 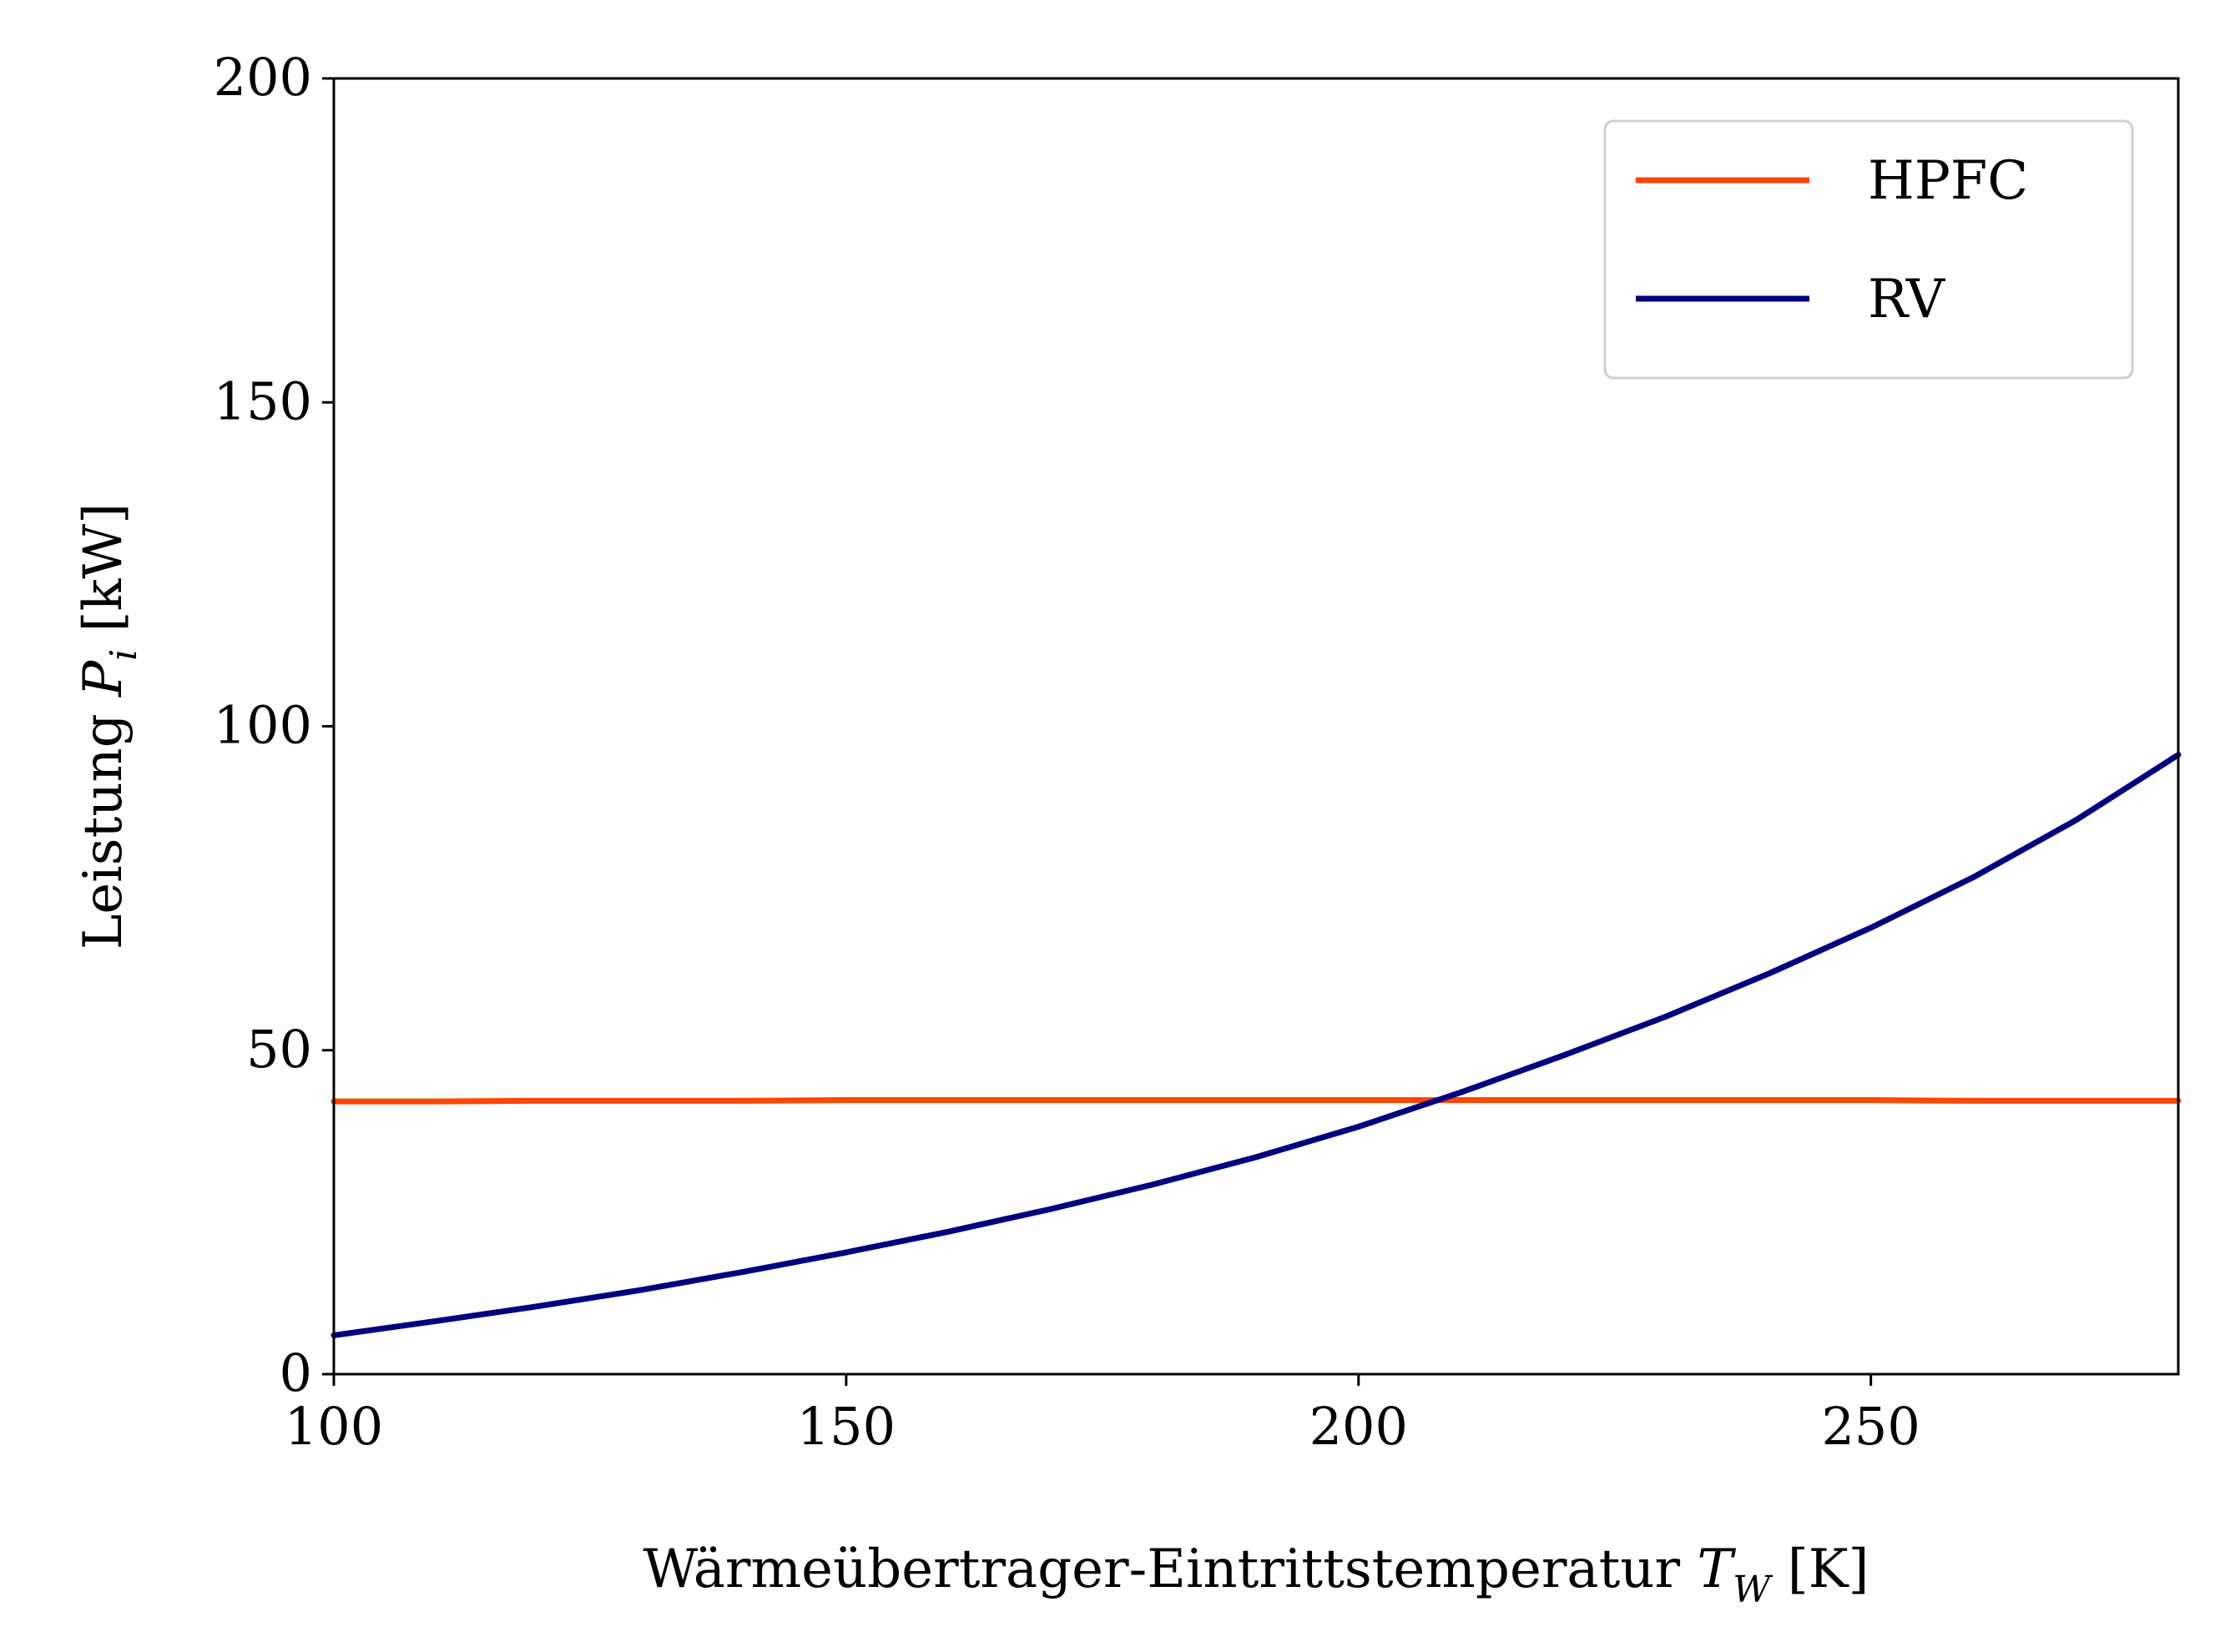 I want to click on legend-box, so click(x=1868, y=249).